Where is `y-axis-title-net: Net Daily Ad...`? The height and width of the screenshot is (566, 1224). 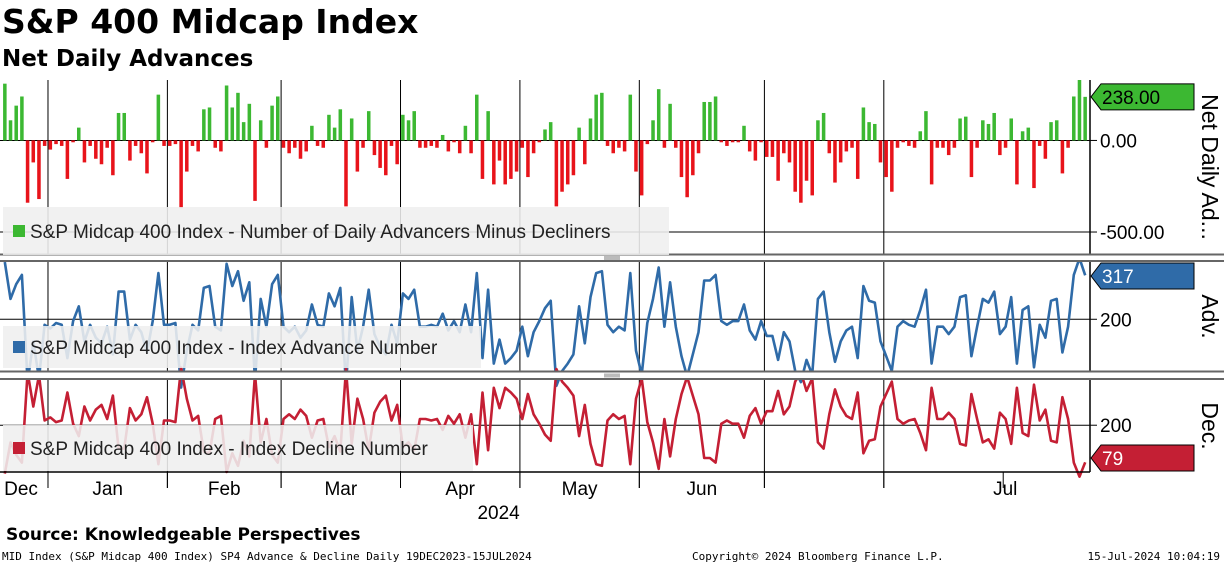
y-axis-title-net: Net Daily Ad... is located at coordinates (1210, 167).